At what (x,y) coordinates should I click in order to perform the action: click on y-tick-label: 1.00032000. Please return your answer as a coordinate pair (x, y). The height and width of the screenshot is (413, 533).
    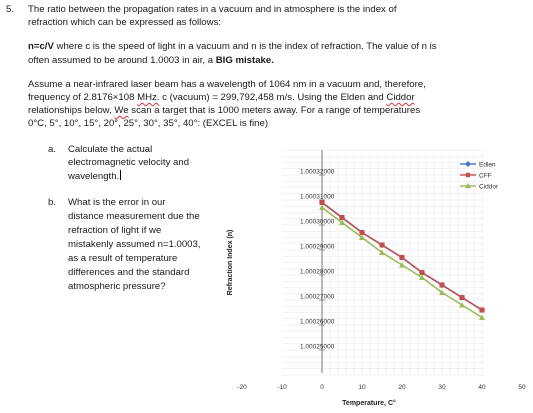
    Looking at the image, I should click on (317, 172).